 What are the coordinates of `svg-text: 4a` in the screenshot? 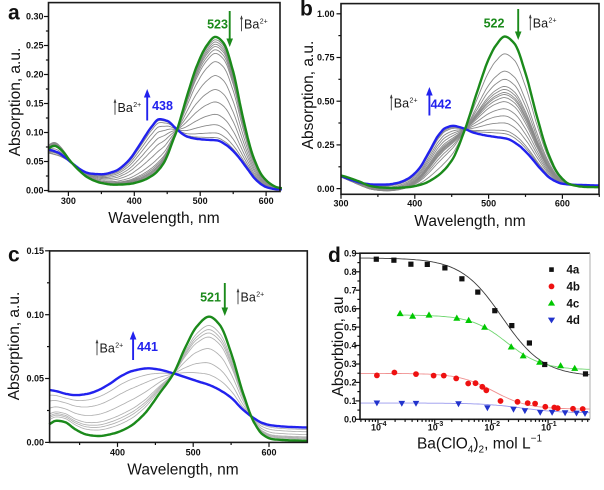 It's located at (573, 271).